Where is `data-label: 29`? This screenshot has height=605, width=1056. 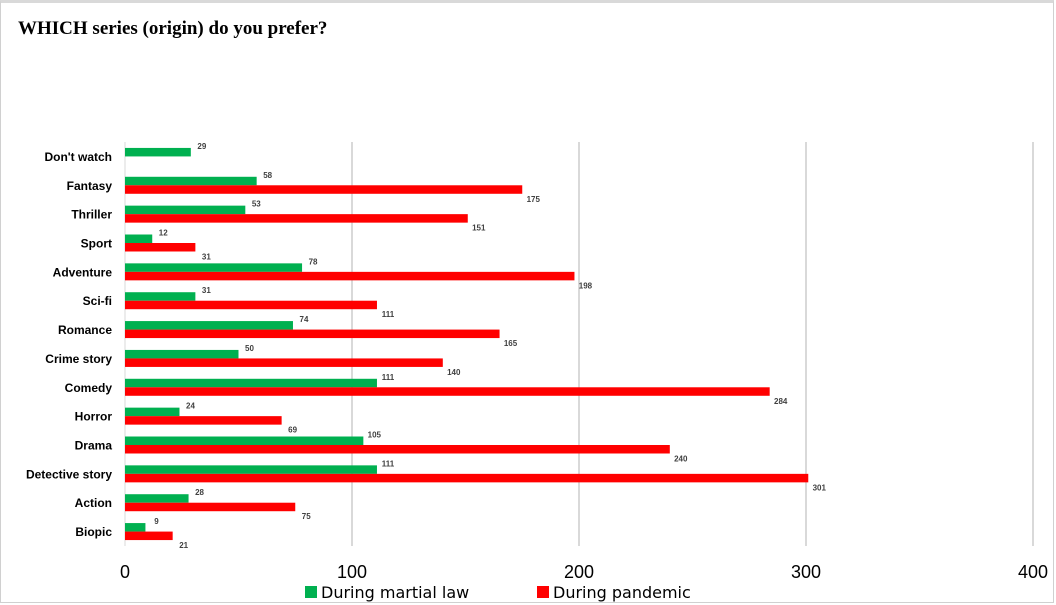
data-label: 29 is located at coordinates (201, 146).